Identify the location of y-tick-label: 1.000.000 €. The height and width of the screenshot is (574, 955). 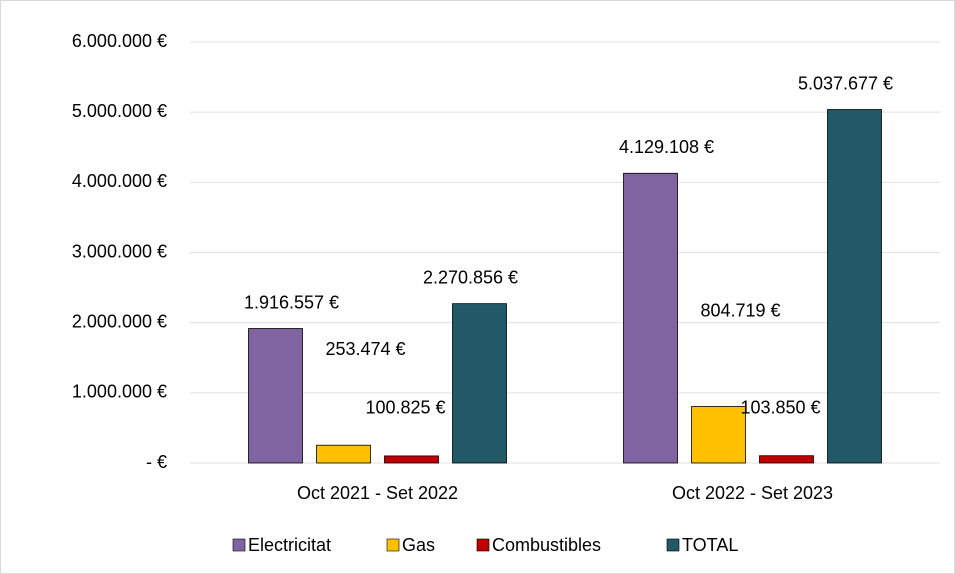
(119, 392).